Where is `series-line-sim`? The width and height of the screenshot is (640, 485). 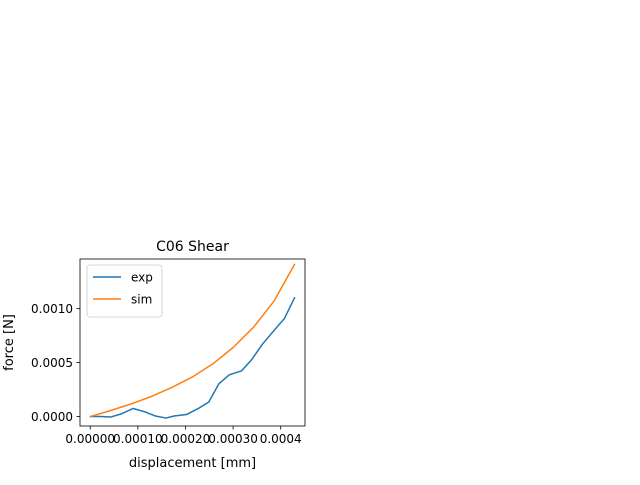 series-line-sim is located at coordinates (192, 340).